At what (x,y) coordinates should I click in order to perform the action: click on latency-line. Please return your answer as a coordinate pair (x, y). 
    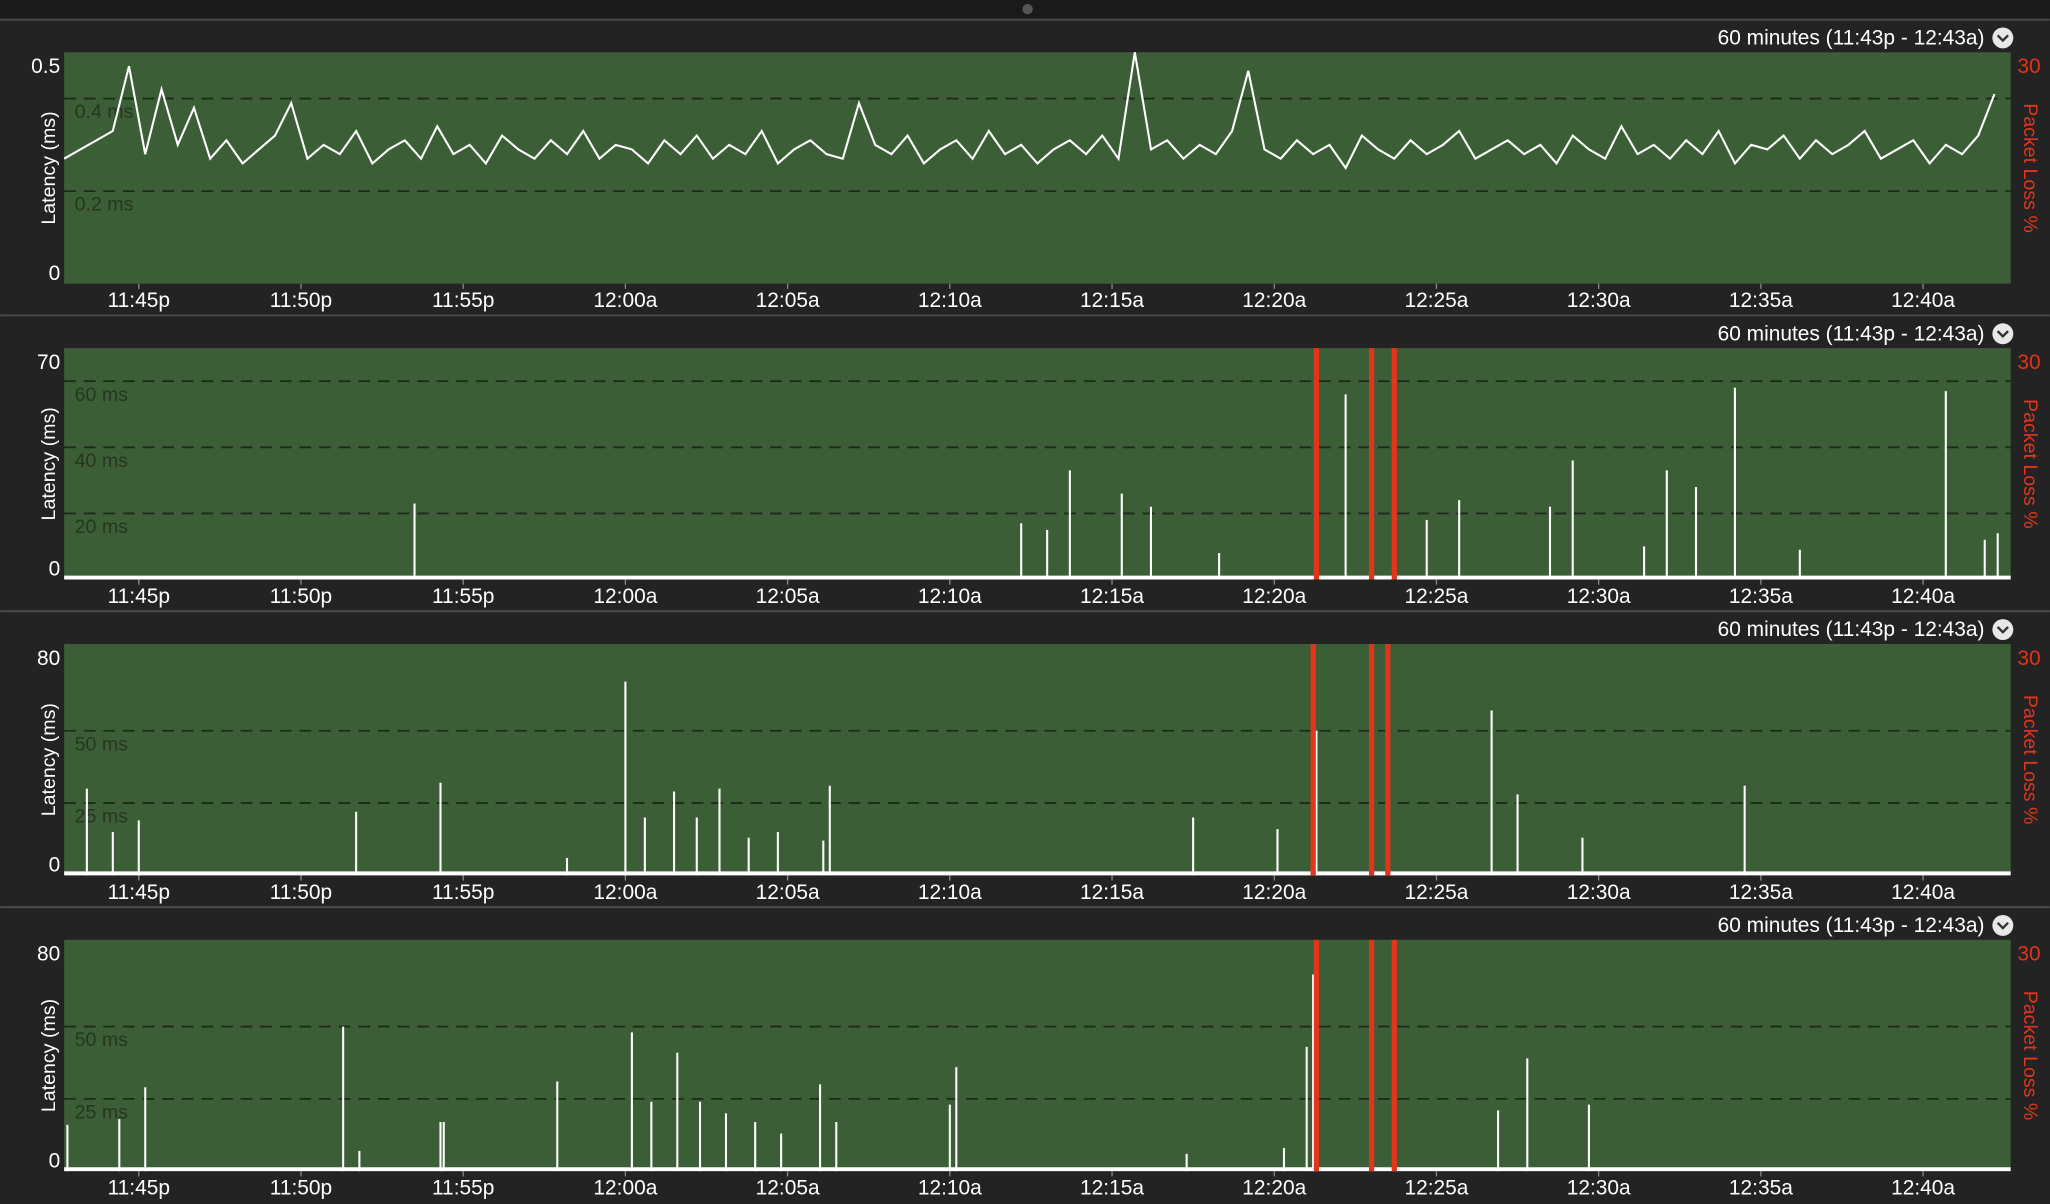
    Looking at the image, I should click on (1029, 111).